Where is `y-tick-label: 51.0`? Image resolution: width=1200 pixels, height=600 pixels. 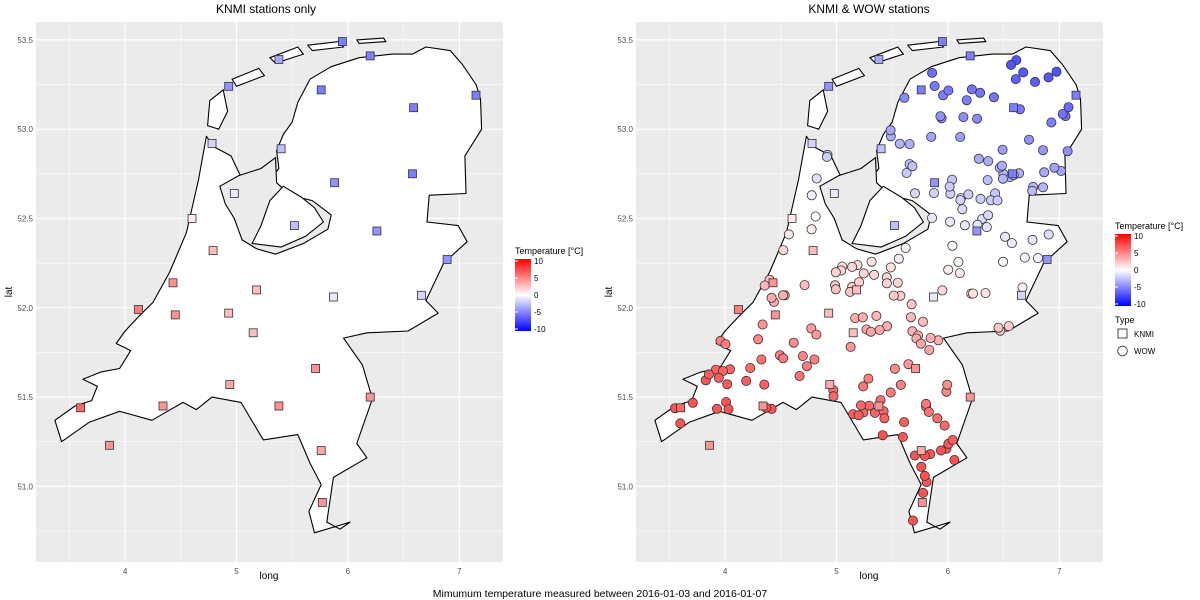
y-tick-label: 51.0 is located at coordinates (25, 486).